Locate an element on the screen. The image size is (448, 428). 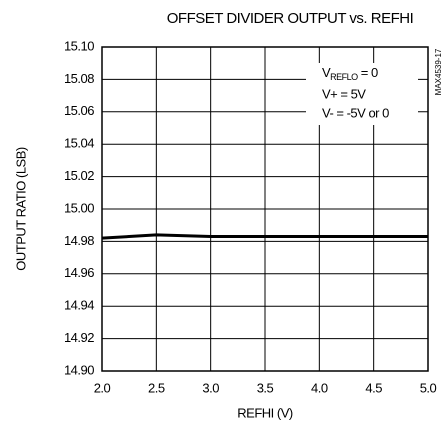
annotation-bg is located at coordinates (362, 94).